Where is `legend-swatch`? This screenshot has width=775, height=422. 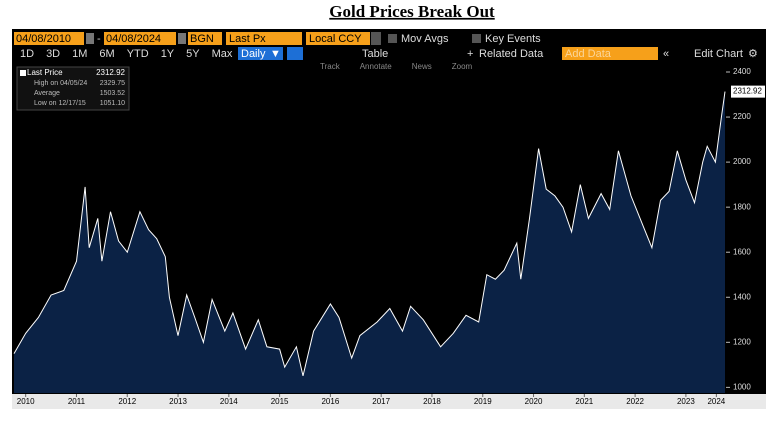 legend-swatch is located at coordinates (23, 73).